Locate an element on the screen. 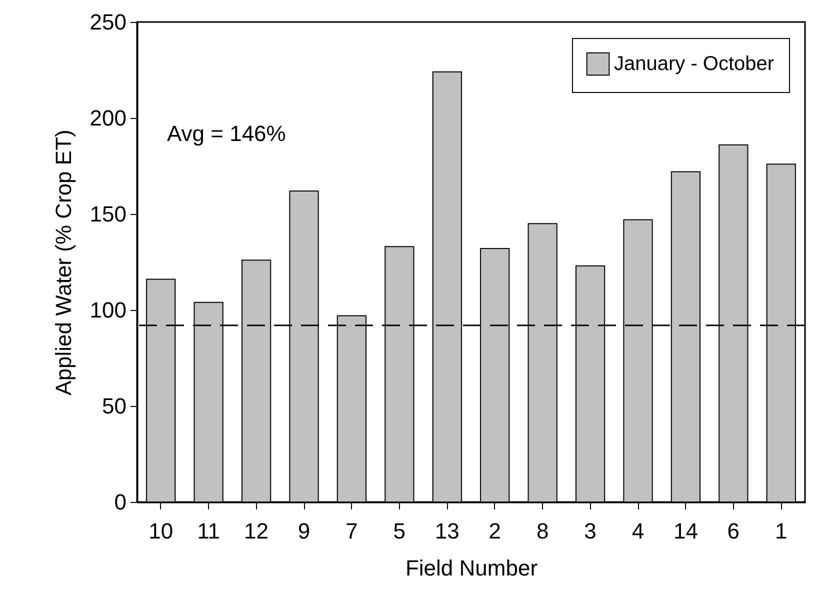 The image size is (815, 610). x-tick-label: 5 is located at coordinates (399, 531).